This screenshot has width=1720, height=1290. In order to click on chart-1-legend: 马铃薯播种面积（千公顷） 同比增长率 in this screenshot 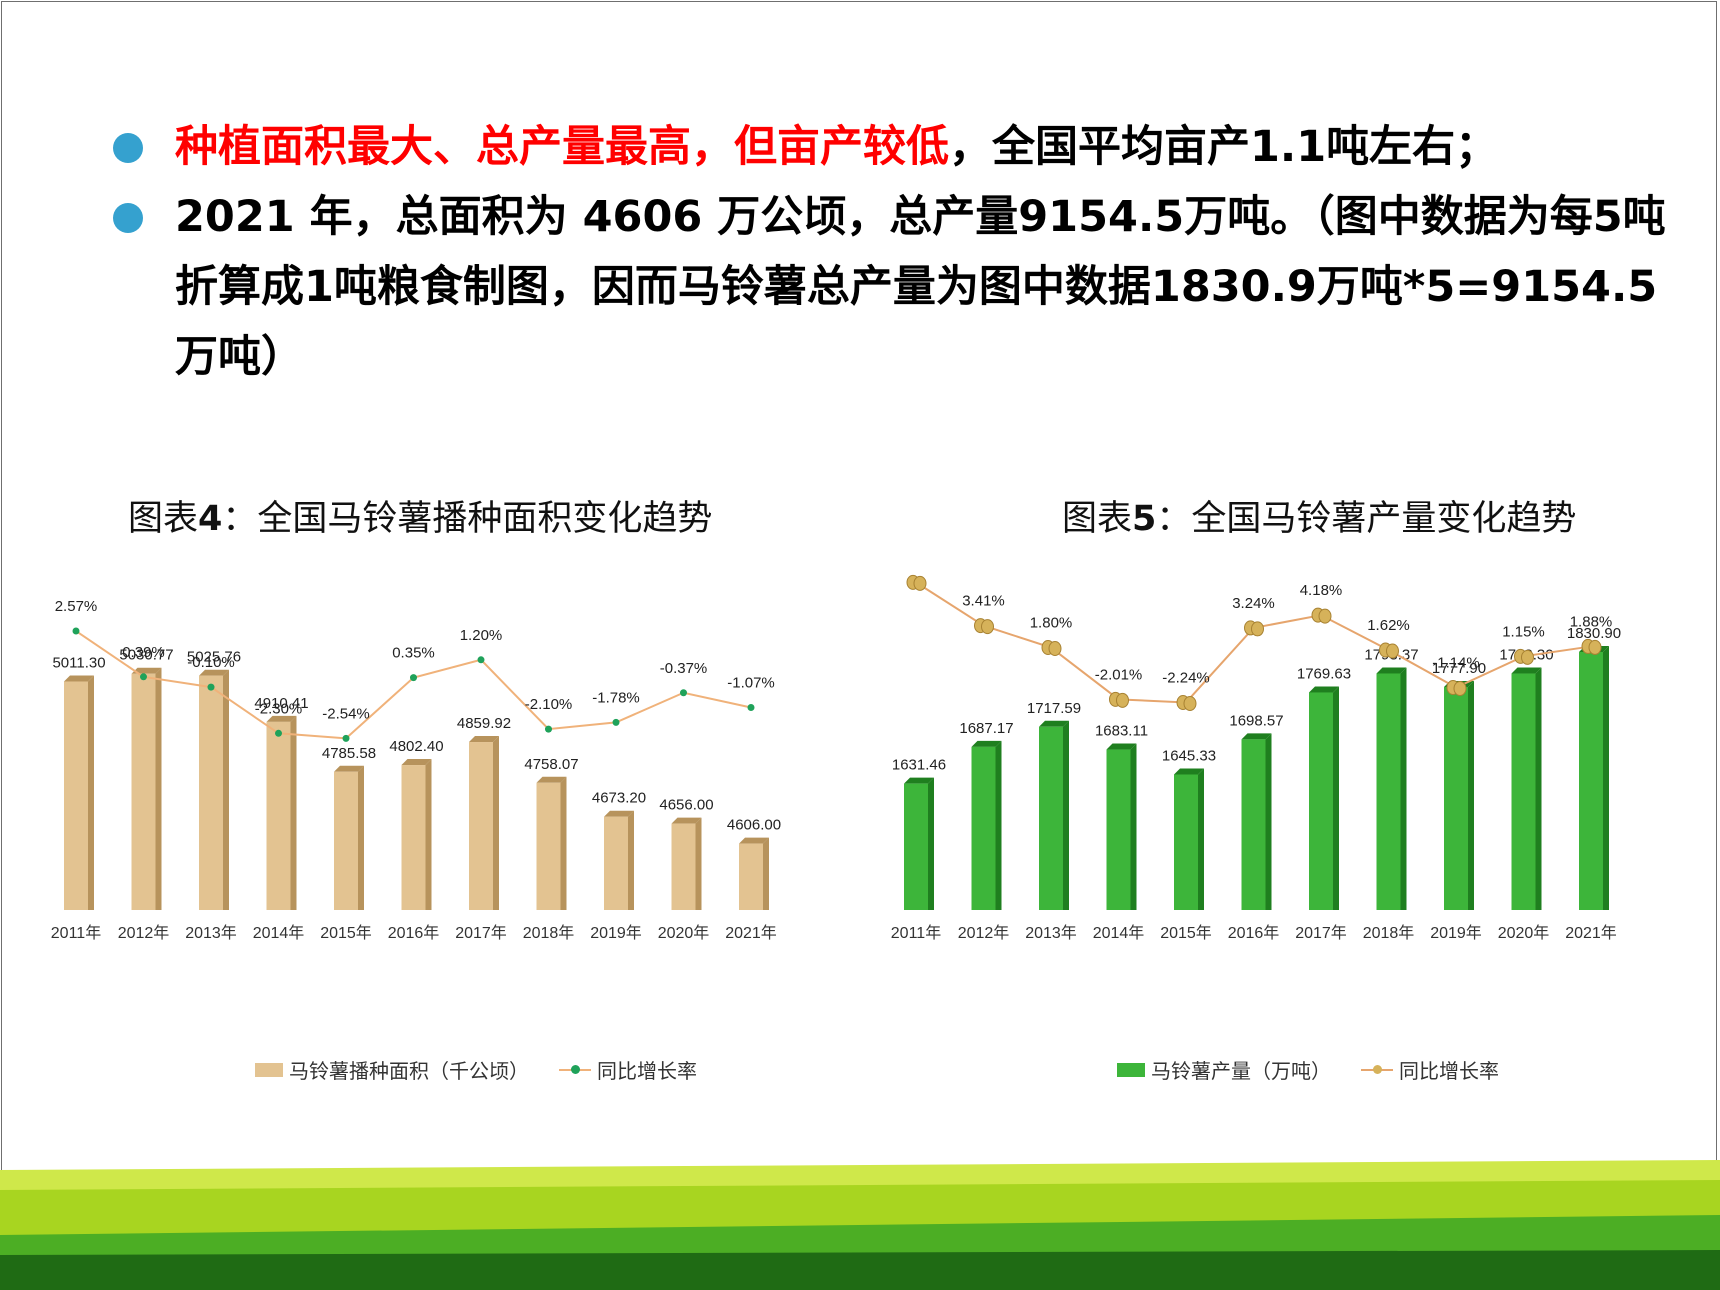, I will do `click(476, 1069)`.